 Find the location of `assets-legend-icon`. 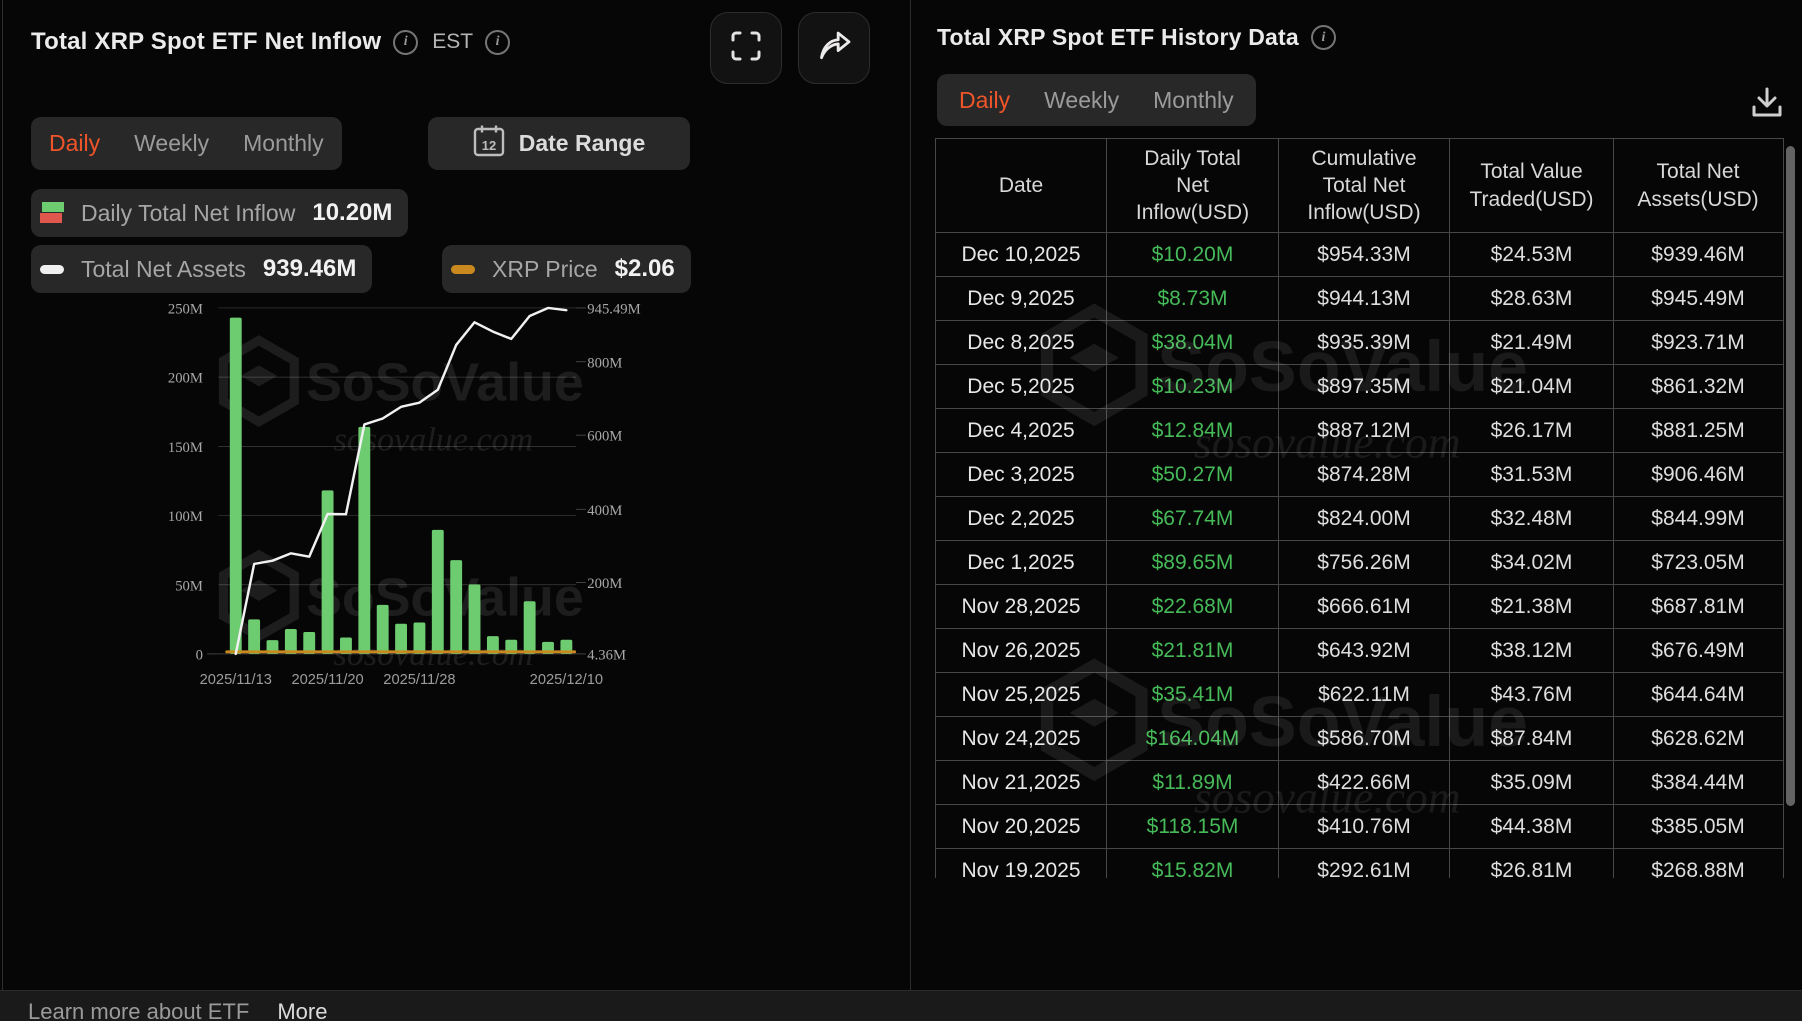

assets-legend-icon is located at coordinates (52, 269).